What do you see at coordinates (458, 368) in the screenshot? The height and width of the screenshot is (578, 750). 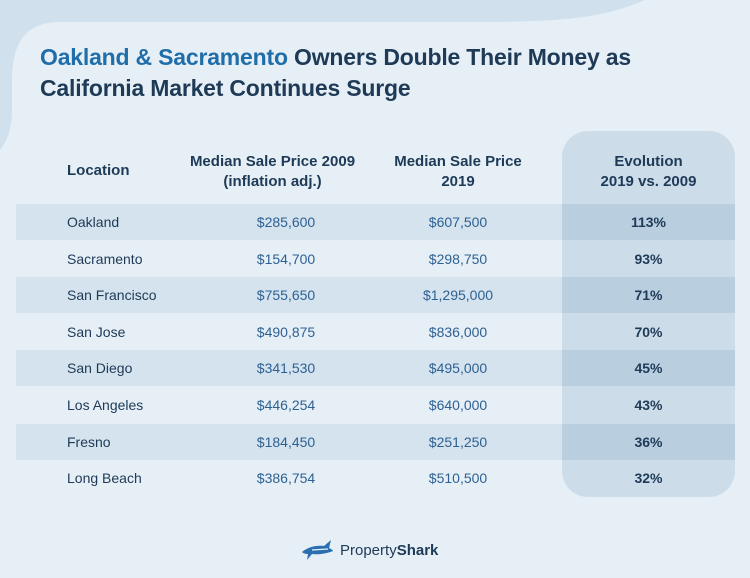 I see `price-2019-cell: $495,000` at bounding box center [458, 368].